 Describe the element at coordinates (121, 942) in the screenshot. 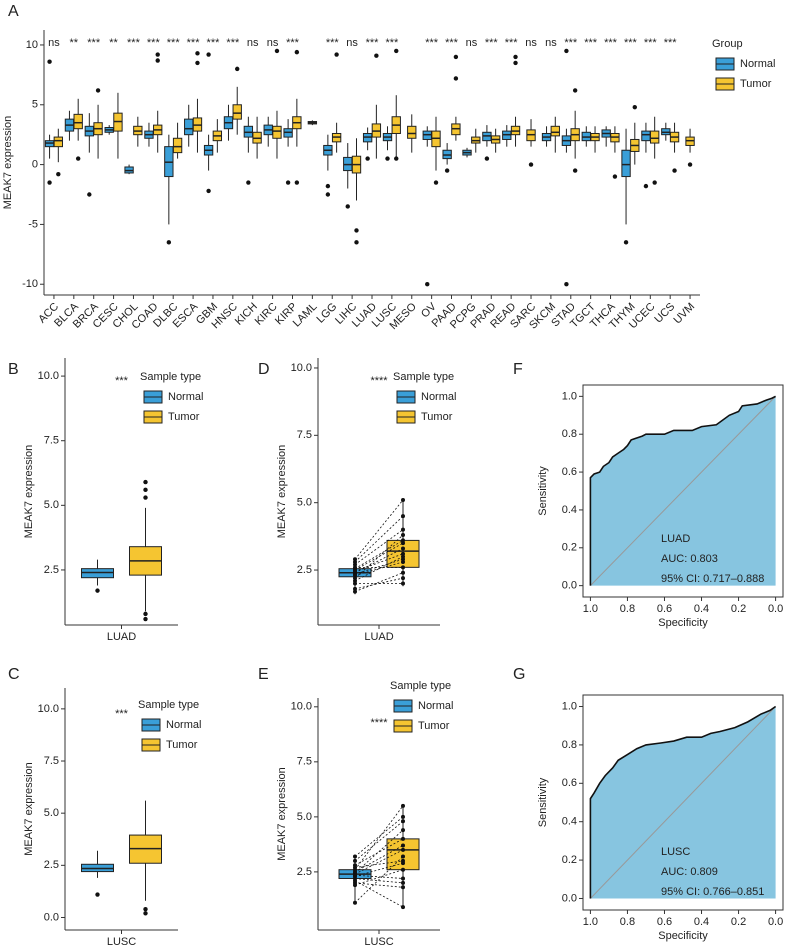

I see `x-tick-label: LUSC` at that location.